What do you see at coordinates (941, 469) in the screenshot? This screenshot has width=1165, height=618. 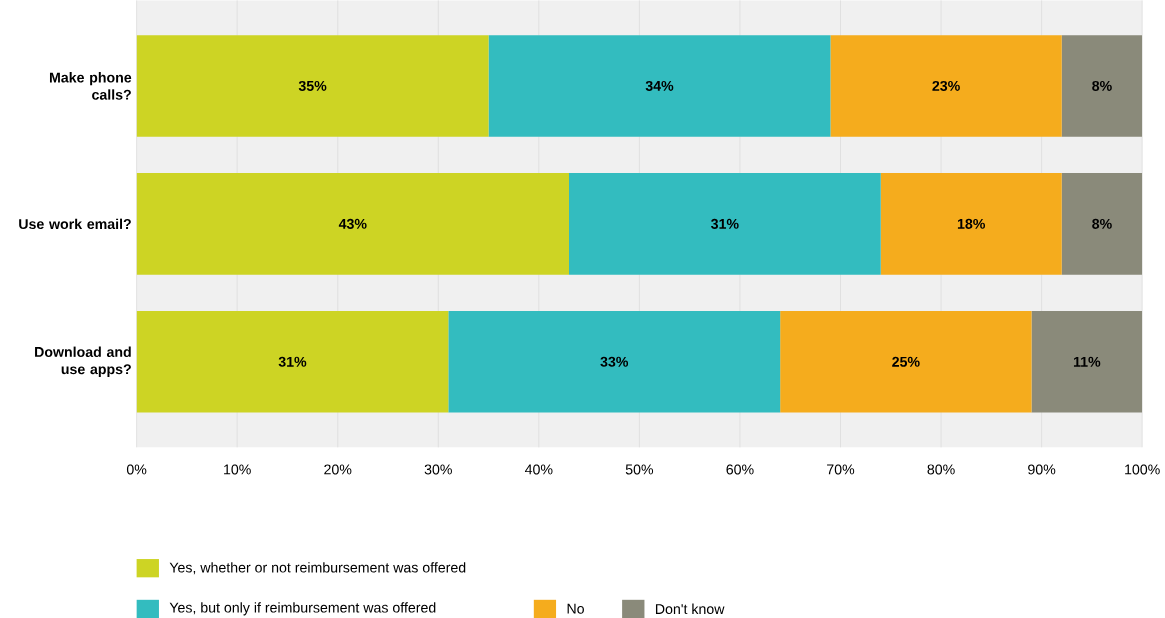 I see `x-tick-label: 80%` at bounding box center [941, 469].